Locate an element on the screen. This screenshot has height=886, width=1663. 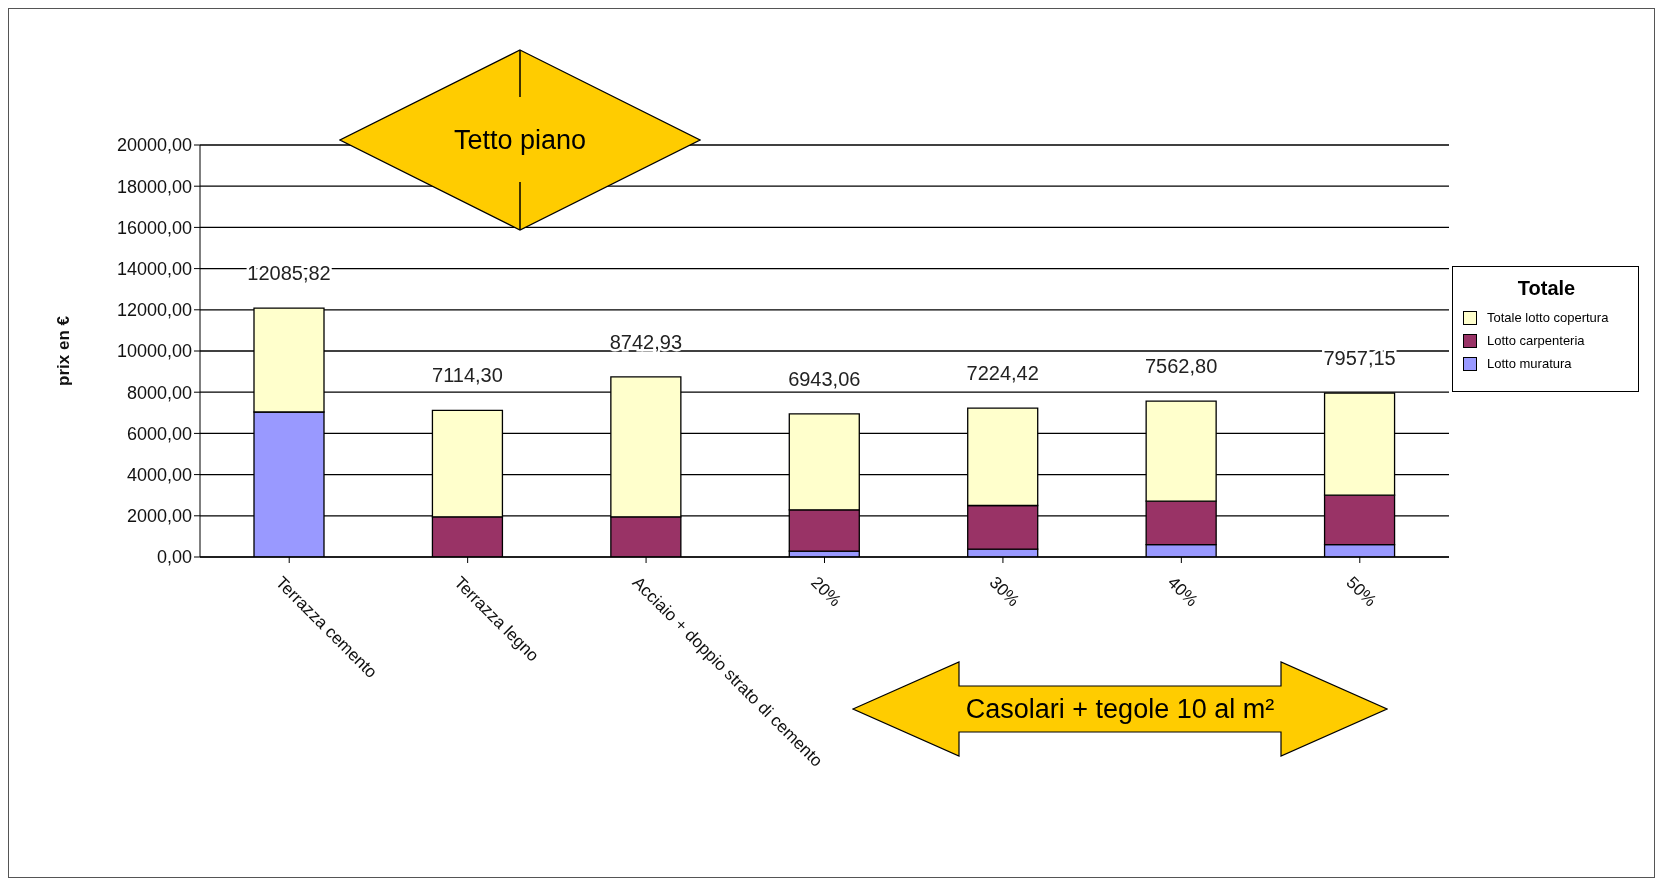
y-tick-label: 4000,00 is located at coordinates (159, 474).